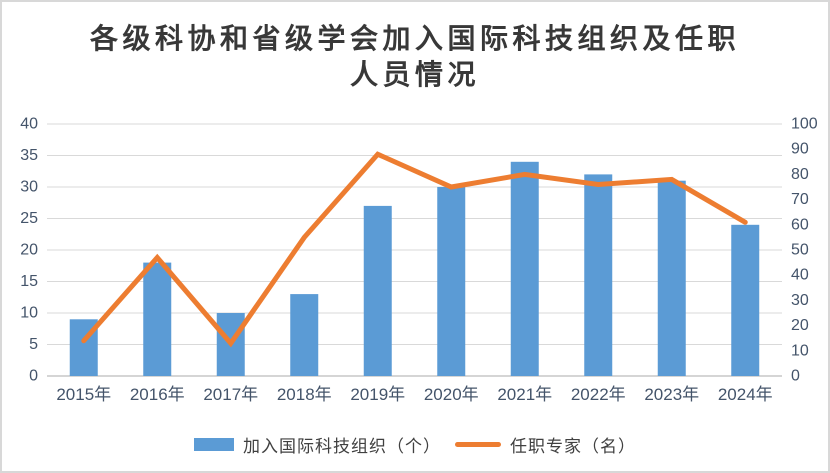 Image resolution: width=830 pixels, height=473 pixels. I want to click on x-axis-label: 2016年, so click(157, 394).